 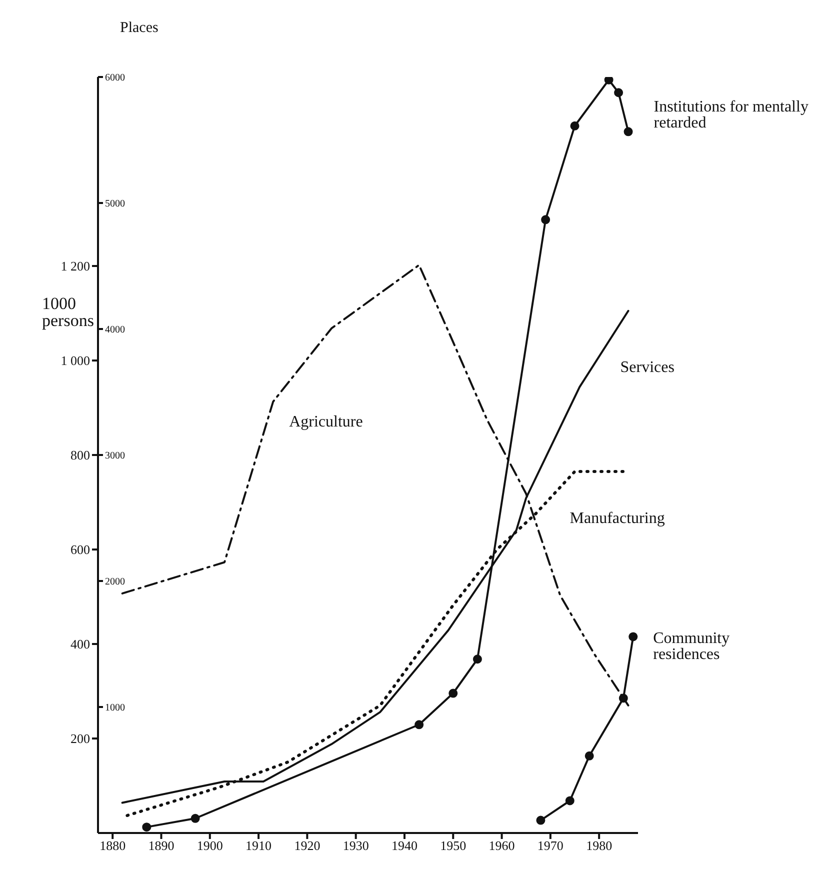 What do you see at coordinates (115, 456) in the screenshot?
I see `y2-tick-label: 3000` at bounding box center [115, 456].